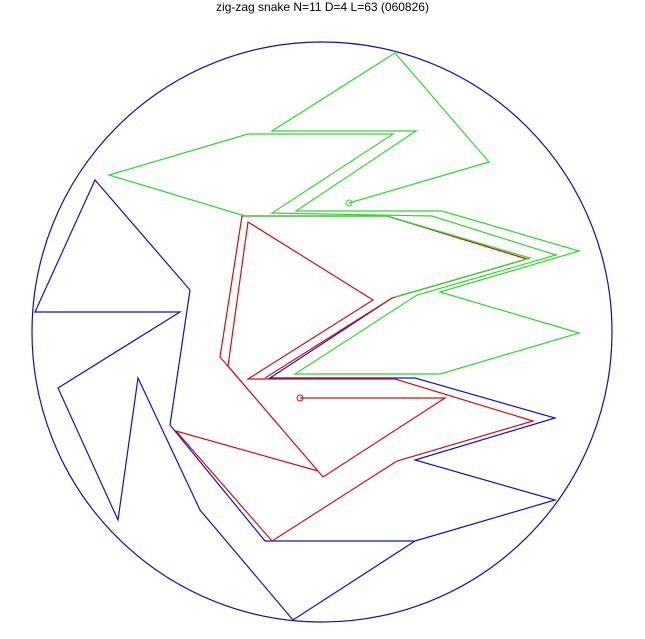 This screenshot has height=639, width=645. I want to click on green-path-start-marker, so click(349, 203).